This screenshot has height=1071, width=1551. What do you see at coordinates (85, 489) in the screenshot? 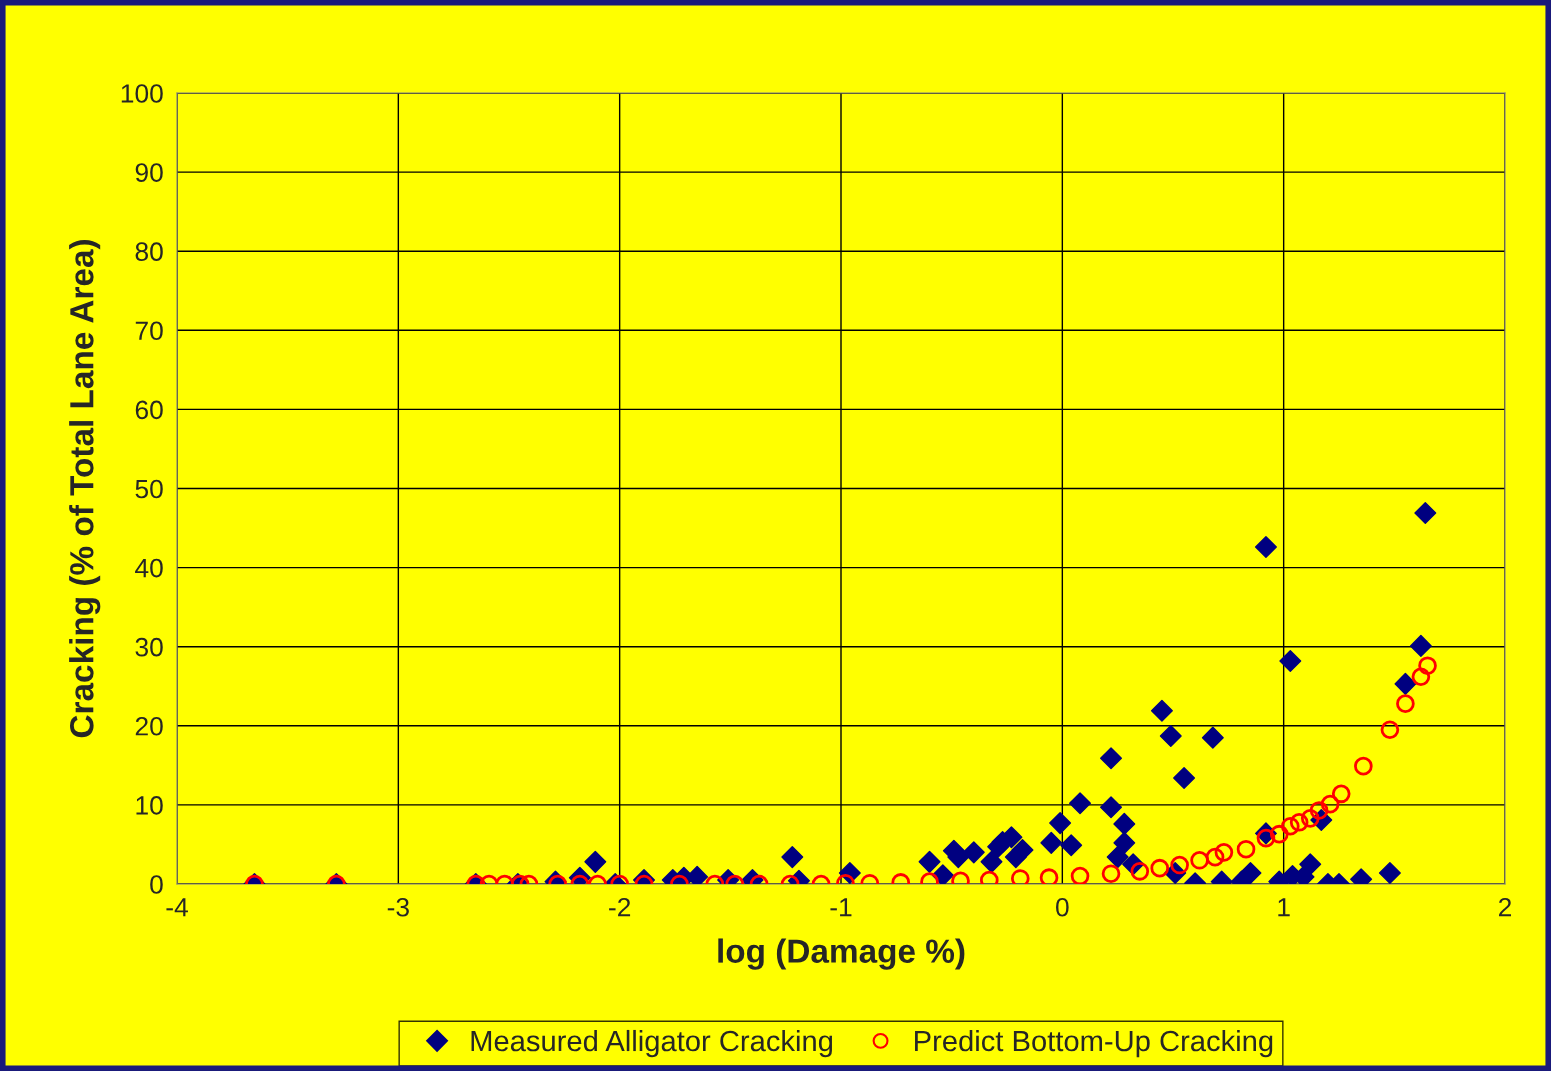
I see `y-axis-title: Cracking (% of Total Lane Area)` at bounding box center [85, 489].